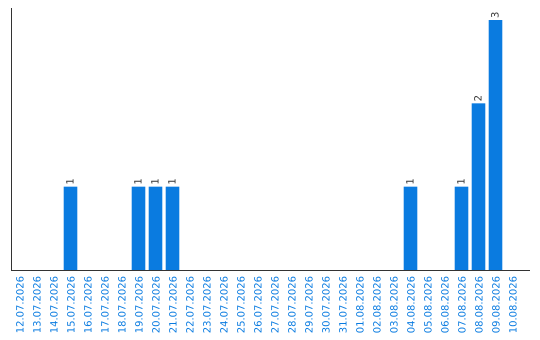 The image size is (540, 340). What do you see at coordinates (21, 305) in the screenshot?
I see `x-tick-label: 12.07.2026` at bounding box center [21, 305].